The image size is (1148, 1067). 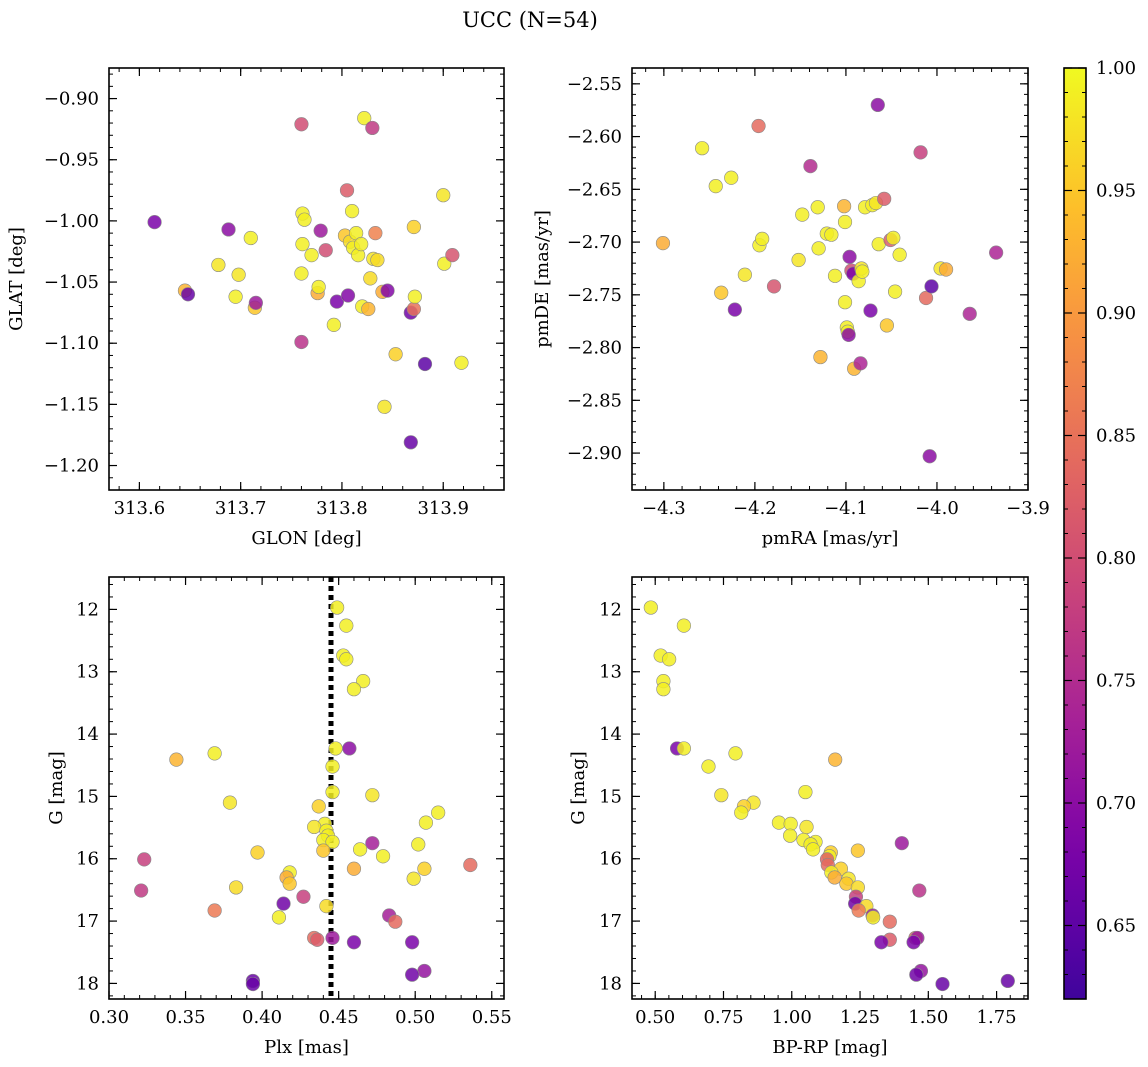 What do you see at coordinates (1116, 191) in the screenshot?
I see `colorbar-tick-label: 0.95` at bounding box center [1116, 191].